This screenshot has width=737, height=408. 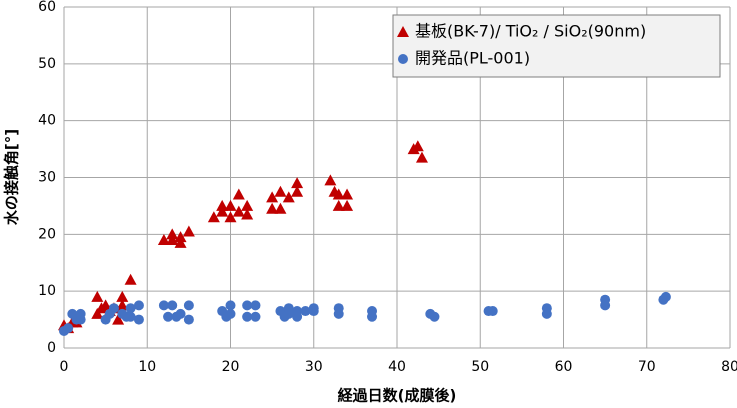 I want to click on legend-box, so click(x=556, y=46).